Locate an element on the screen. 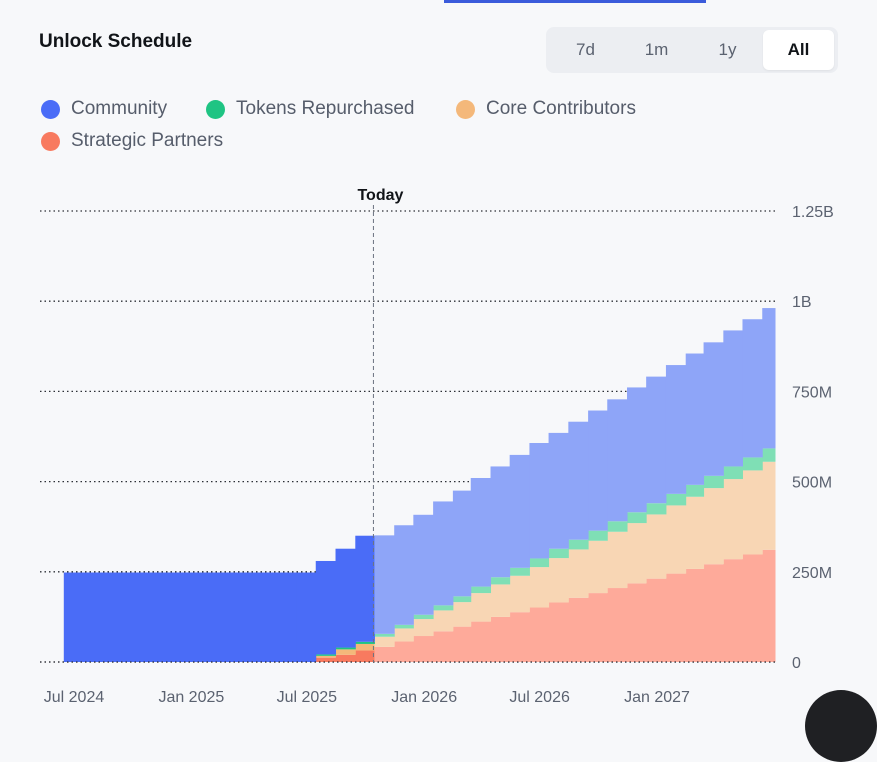  time-range-selector: 7d 1m 1y All is located at coordinates (692, 50).